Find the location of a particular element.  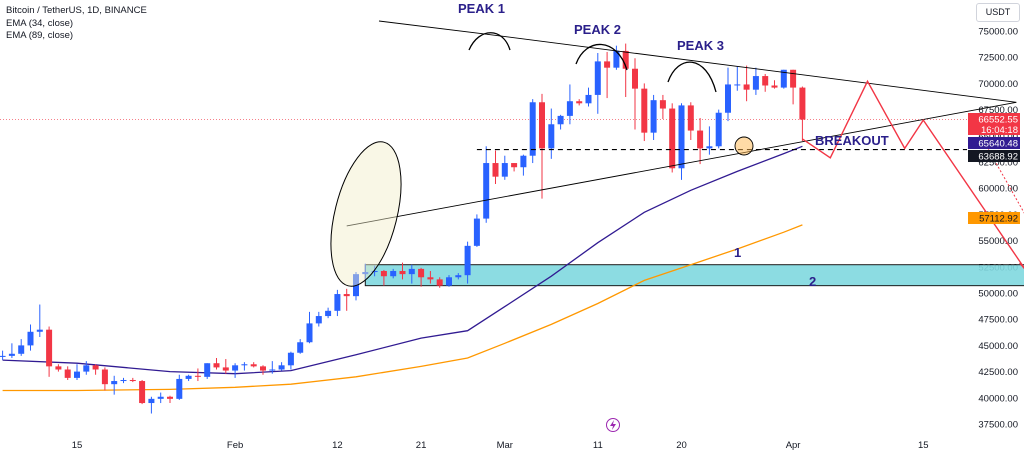

price-tick-label: 45000.00 is located at coordinates (998, 346).